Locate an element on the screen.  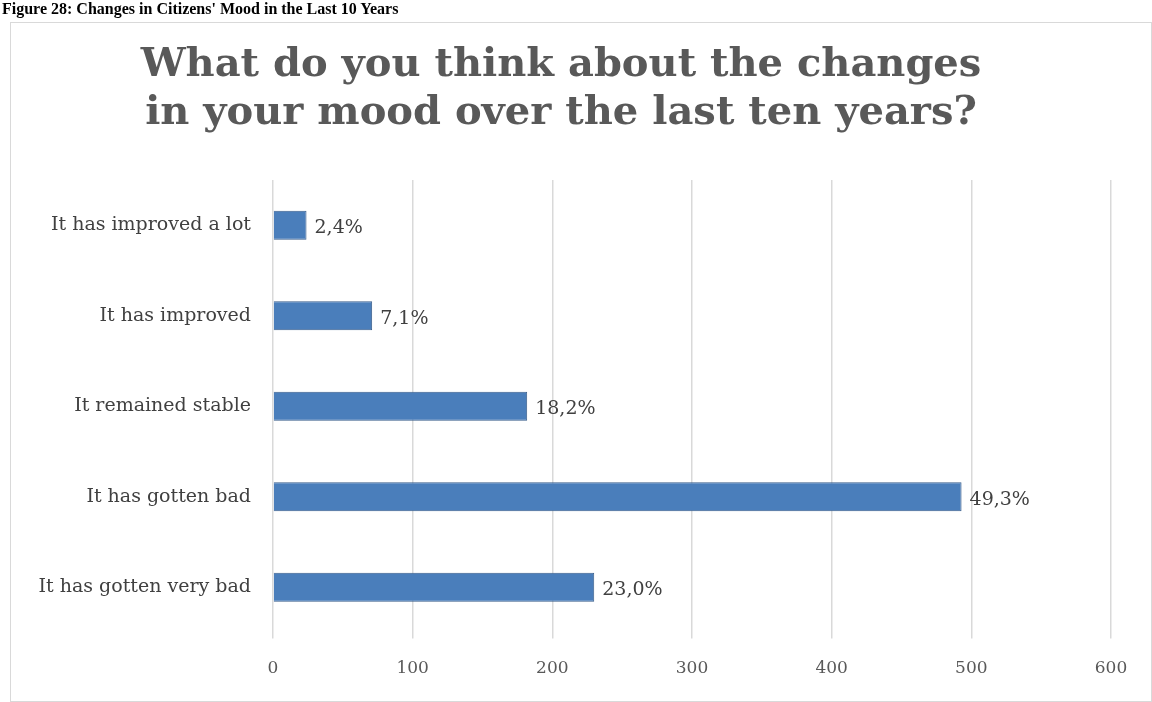
x-tick-label: 600 is located at coordinates (1111, 667).